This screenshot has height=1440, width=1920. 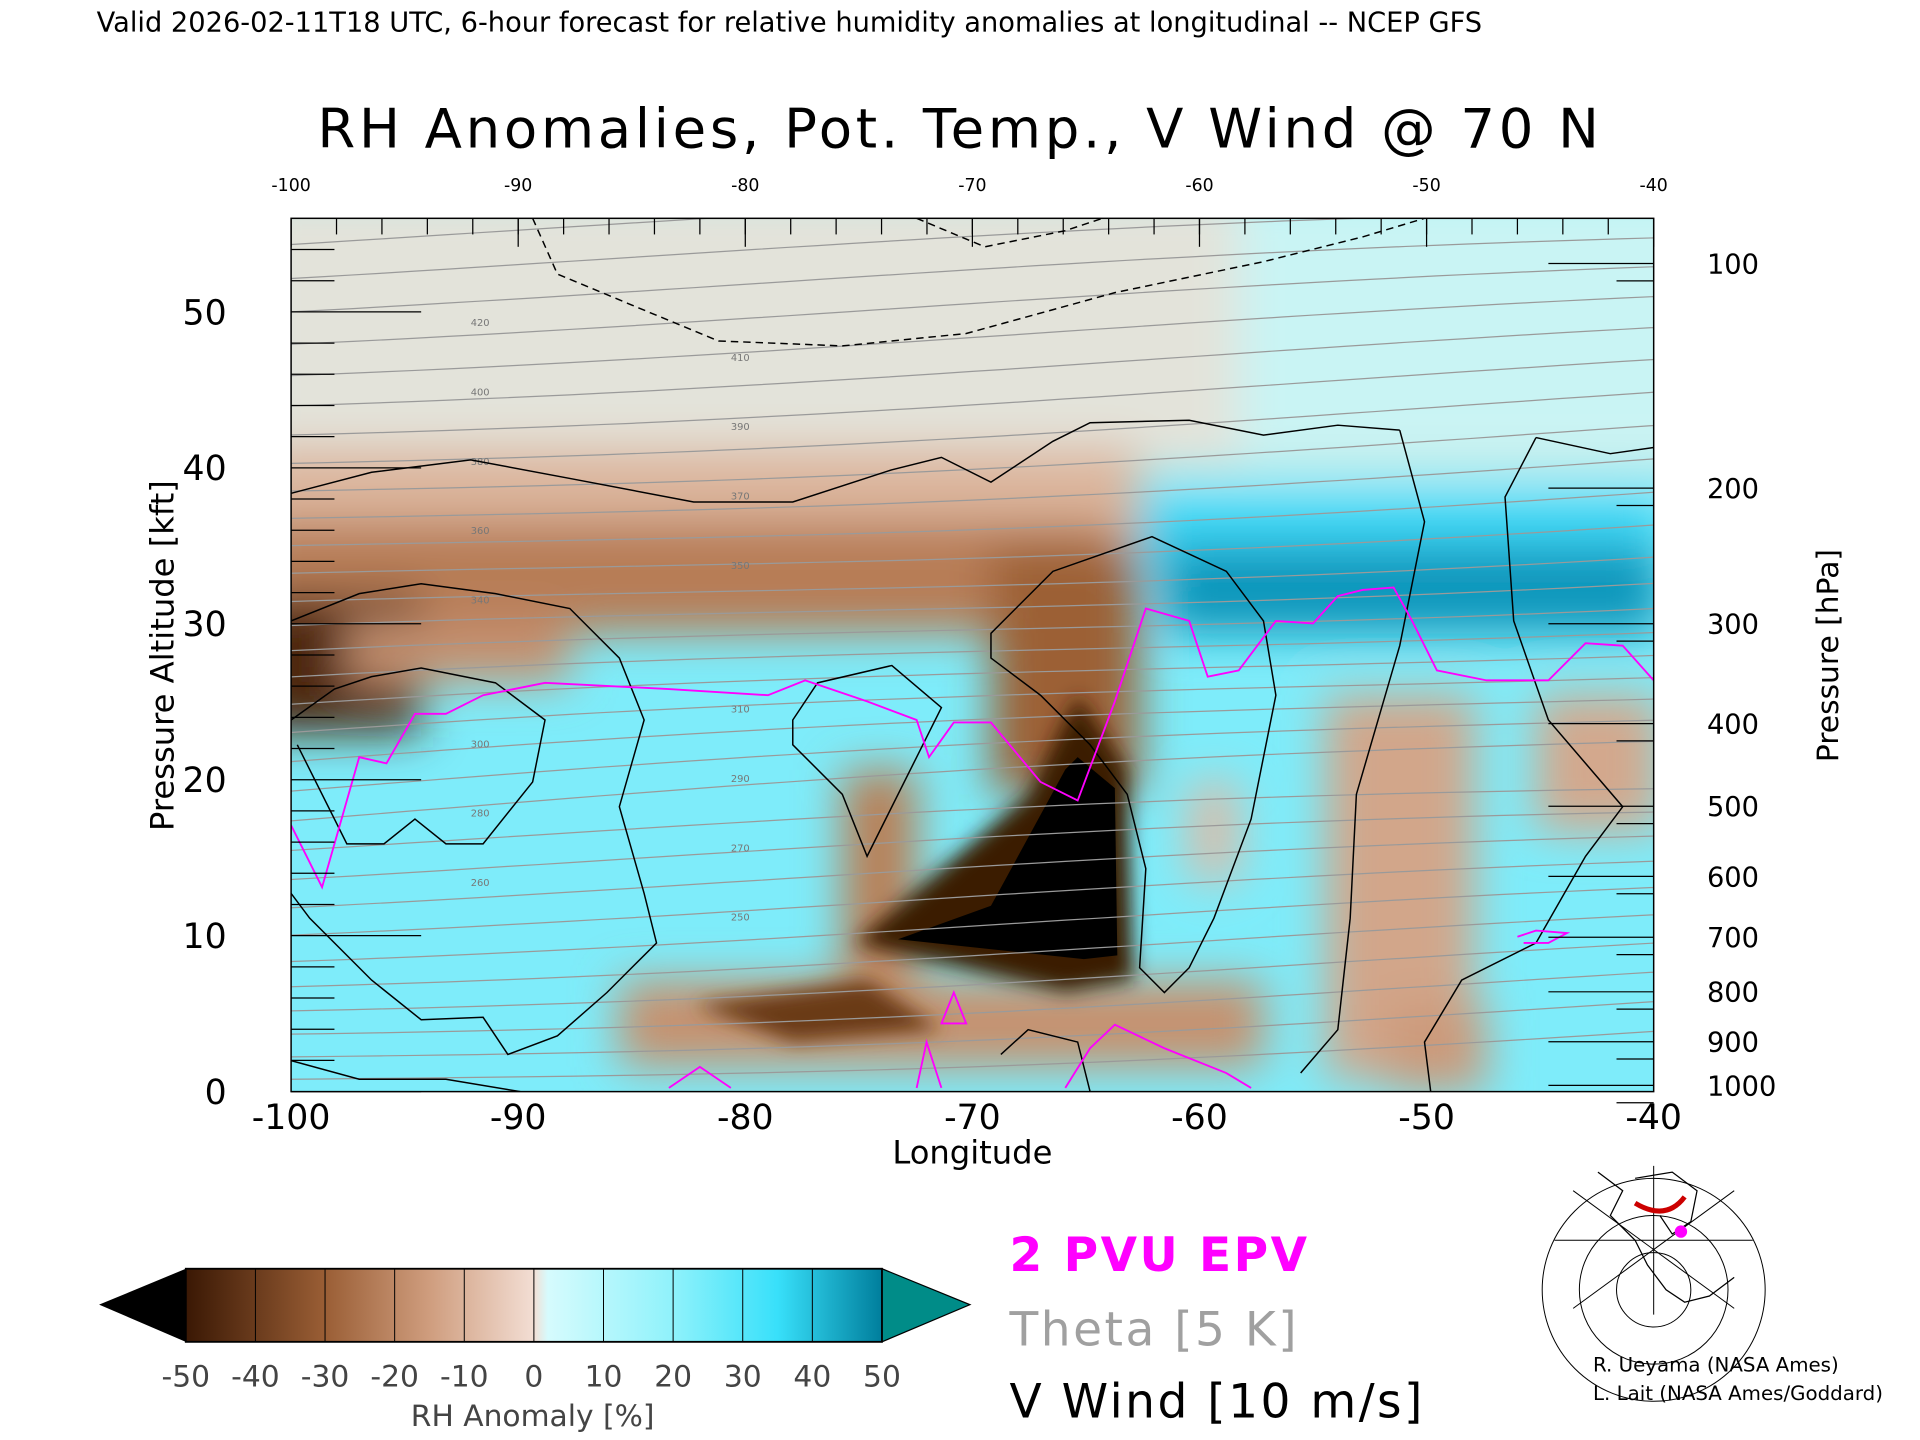 What do you see at coordinates (926, 1305) in the screenshot?
I see `colorbar-high-triangle` at bounding box center [926, 1305].